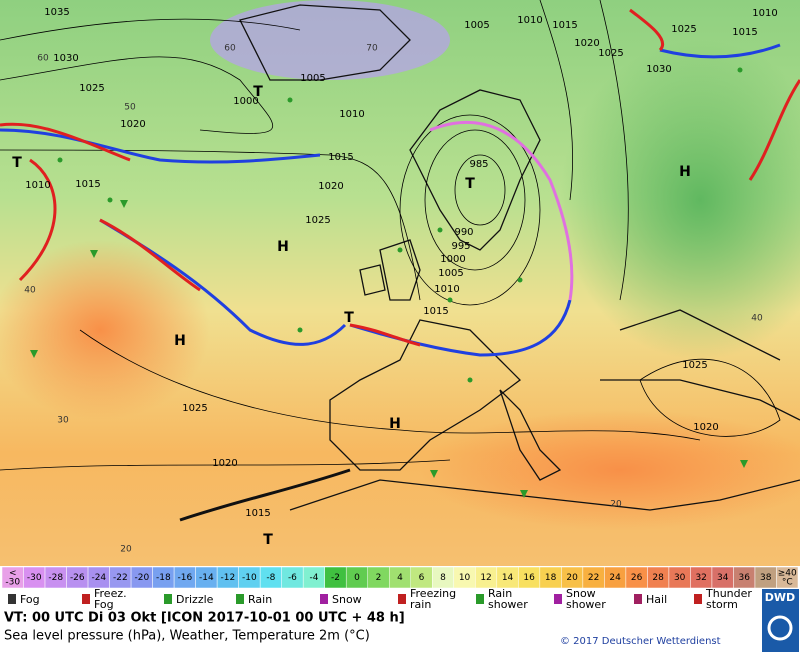 This screenshot has height=657, width=800. I want to click on legend-label: Freez., so click(110, 593).